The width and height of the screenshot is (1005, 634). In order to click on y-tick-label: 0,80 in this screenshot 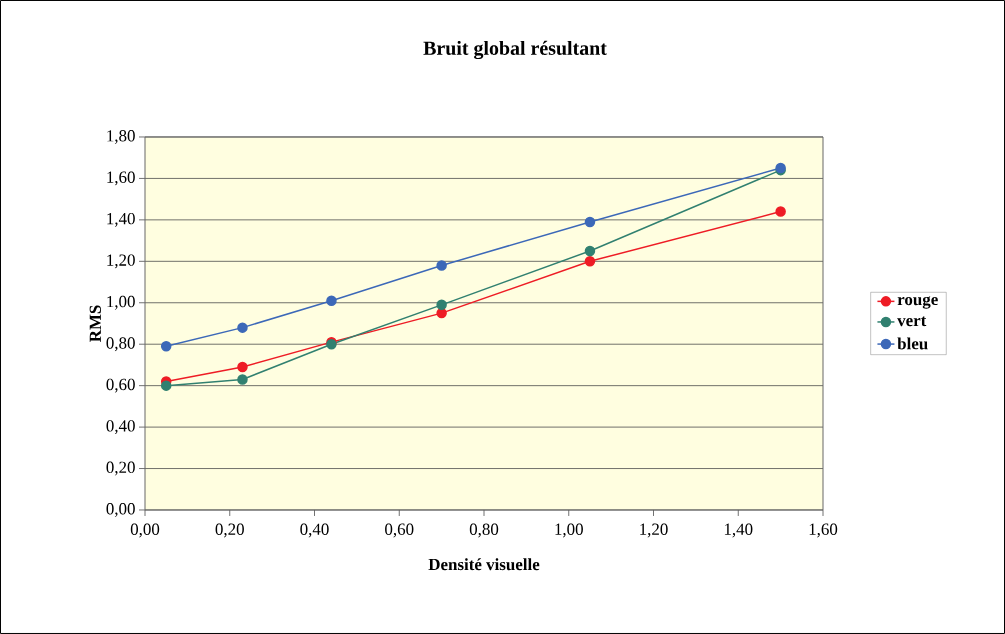, I will do `click(120, 344)`.